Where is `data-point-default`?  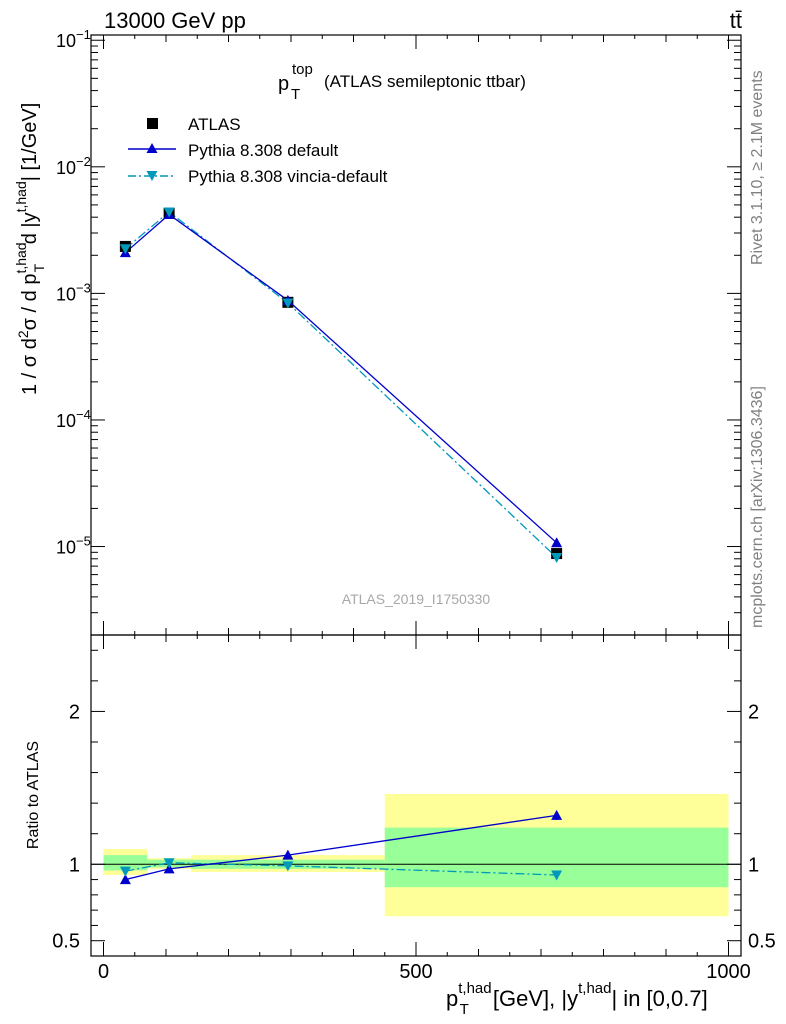 data-point-default is located at coordinates (557, 542).